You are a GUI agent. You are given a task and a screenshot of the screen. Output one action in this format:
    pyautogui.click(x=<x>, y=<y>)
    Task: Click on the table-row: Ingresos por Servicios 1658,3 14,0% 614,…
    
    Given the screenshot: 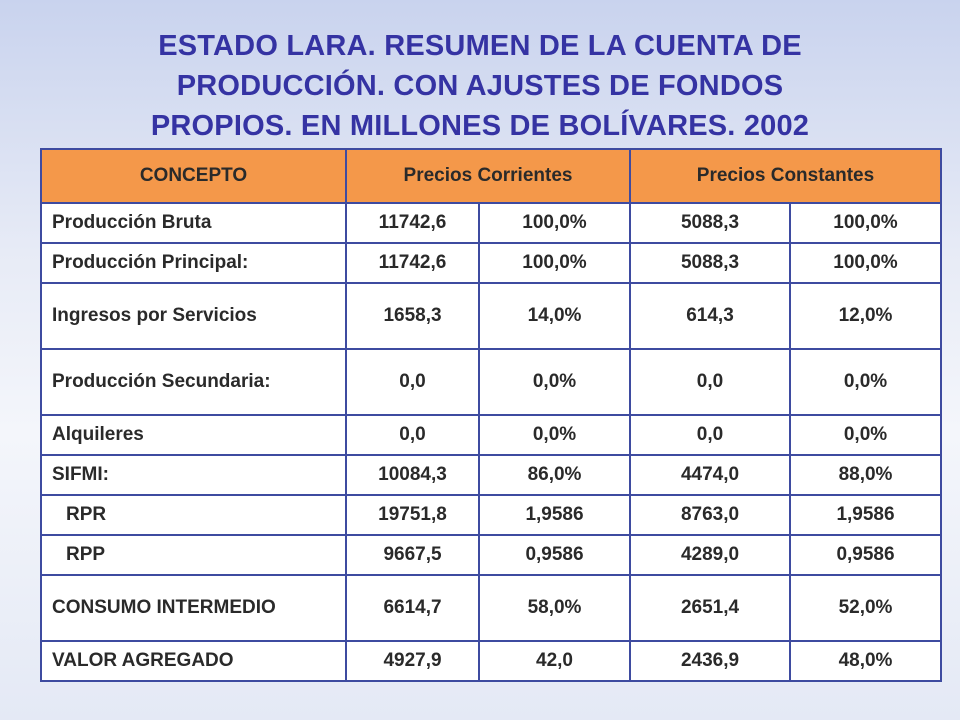 What is the action you would take?
    pyautogui.click(x=491, y=316)
    